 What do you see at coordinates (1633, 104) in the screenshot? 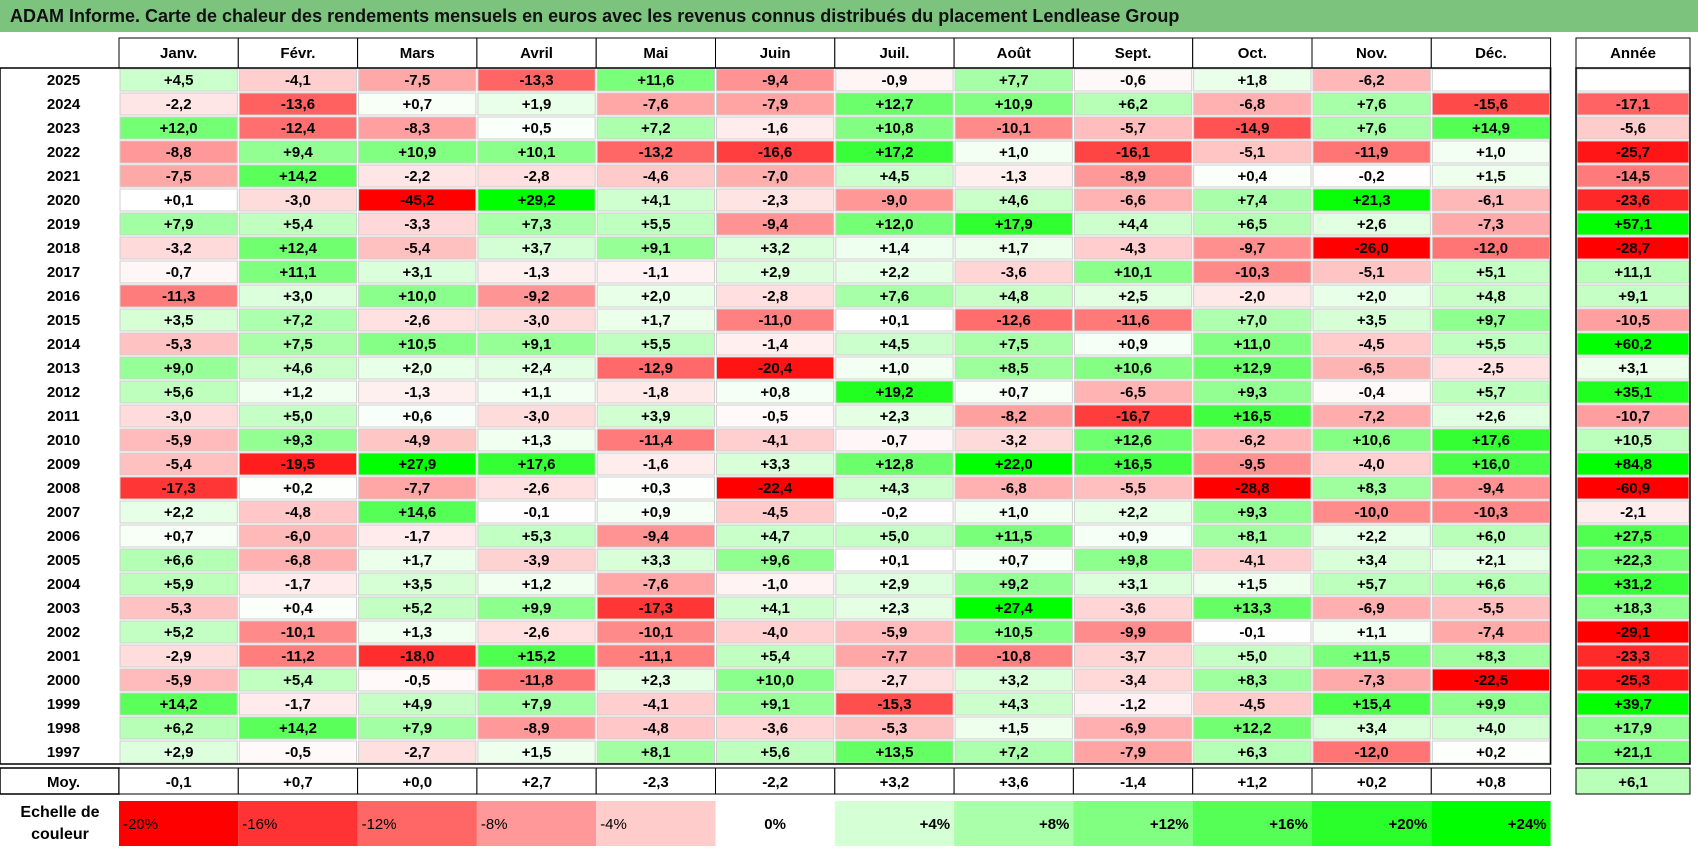
I see `annual-cell-value: -17,1` at bounding box center [1633, 104].